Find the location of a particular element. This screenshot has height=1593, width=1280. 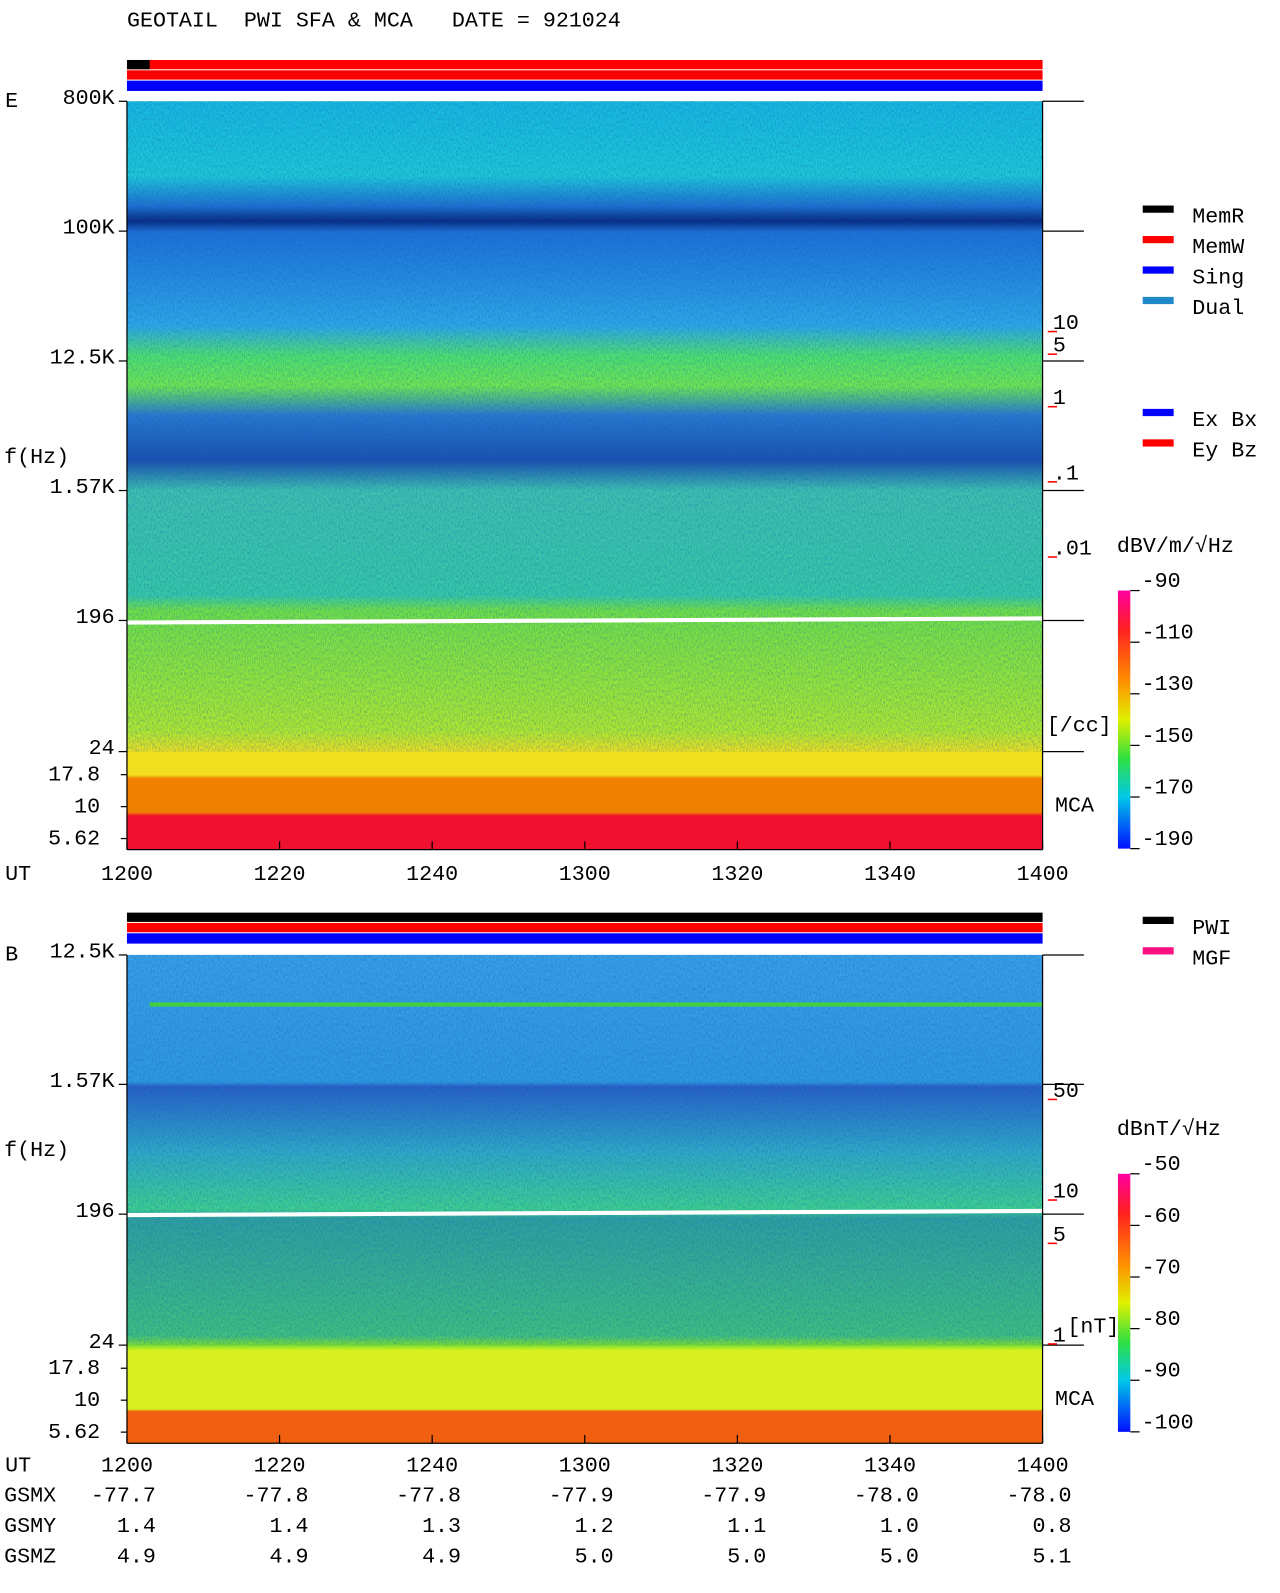

orbit-value: 1.2 is located at coordinates (594, 1526).